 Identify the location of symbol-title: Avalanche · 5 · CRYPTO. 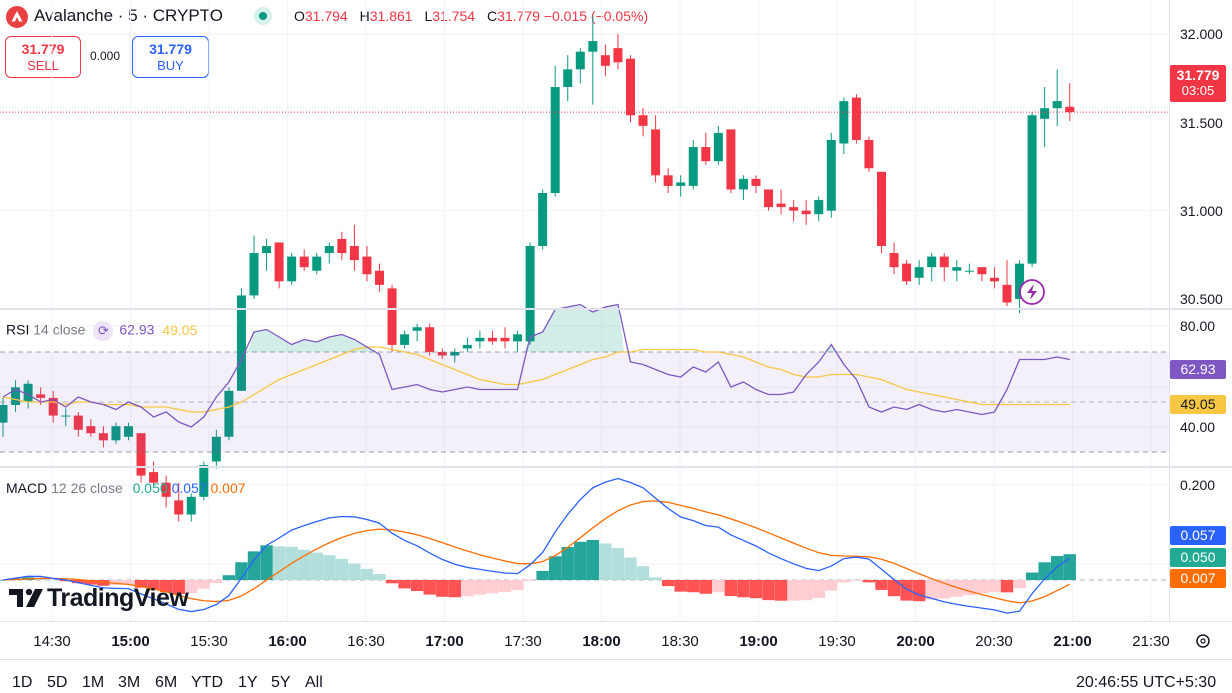
(128, 15).